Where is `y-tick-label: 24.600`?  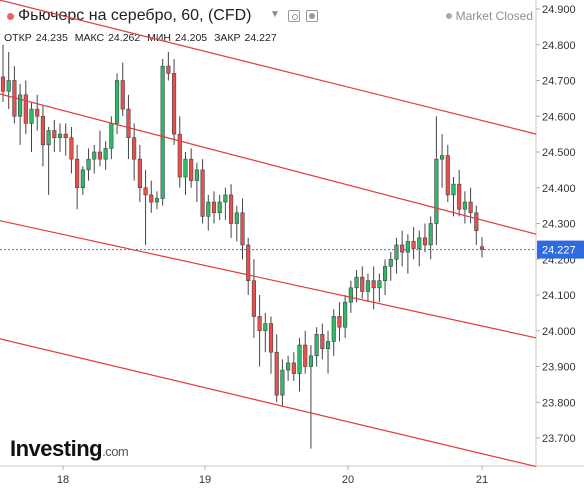
y-tick-label: 24.600 is located at coordinates (559, 117).